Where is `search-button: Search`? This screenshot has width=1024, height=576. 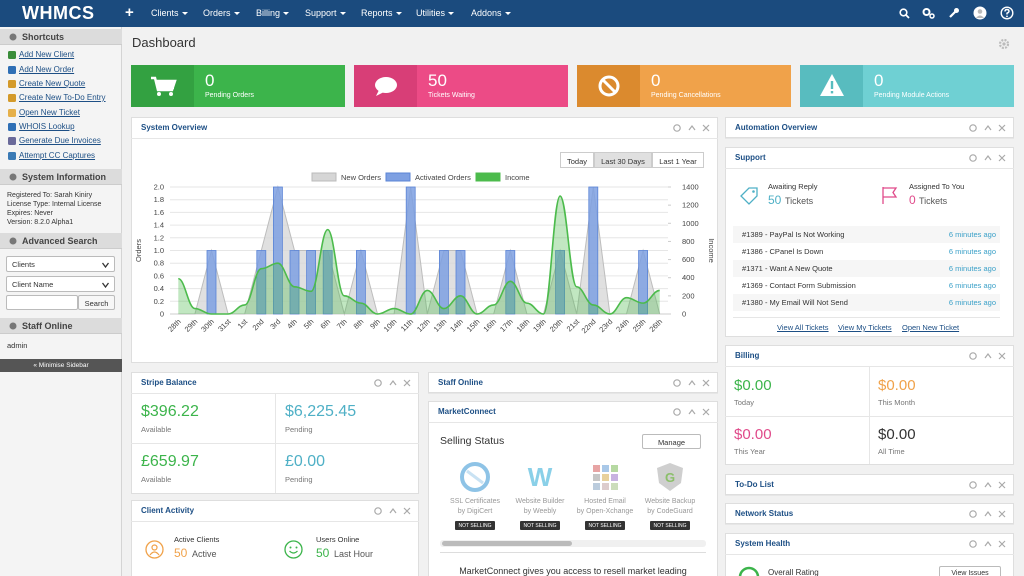
search-button: Search is located at coordinates (96, 302).